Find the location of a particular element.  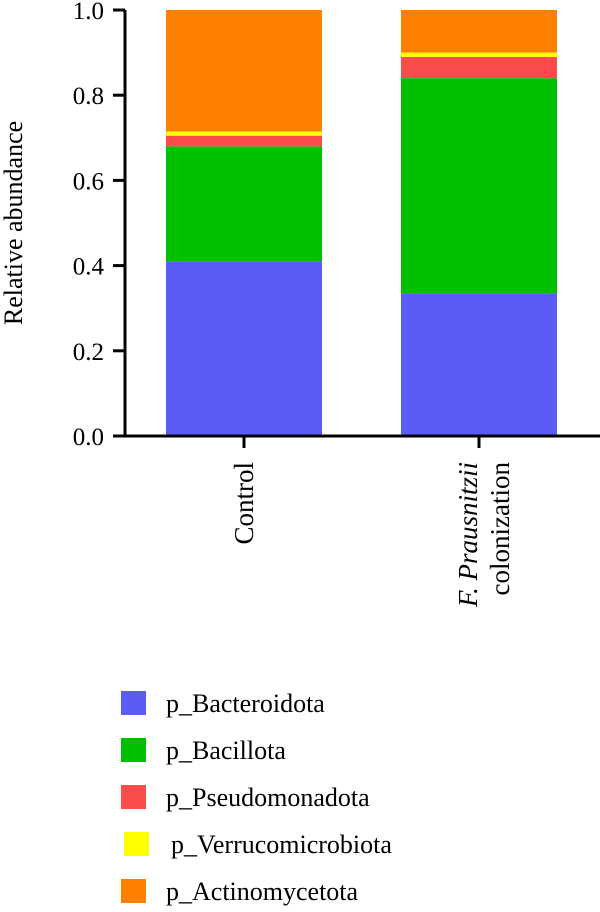

y-tick-label: 0.4 is located at coordinates (89, 267).